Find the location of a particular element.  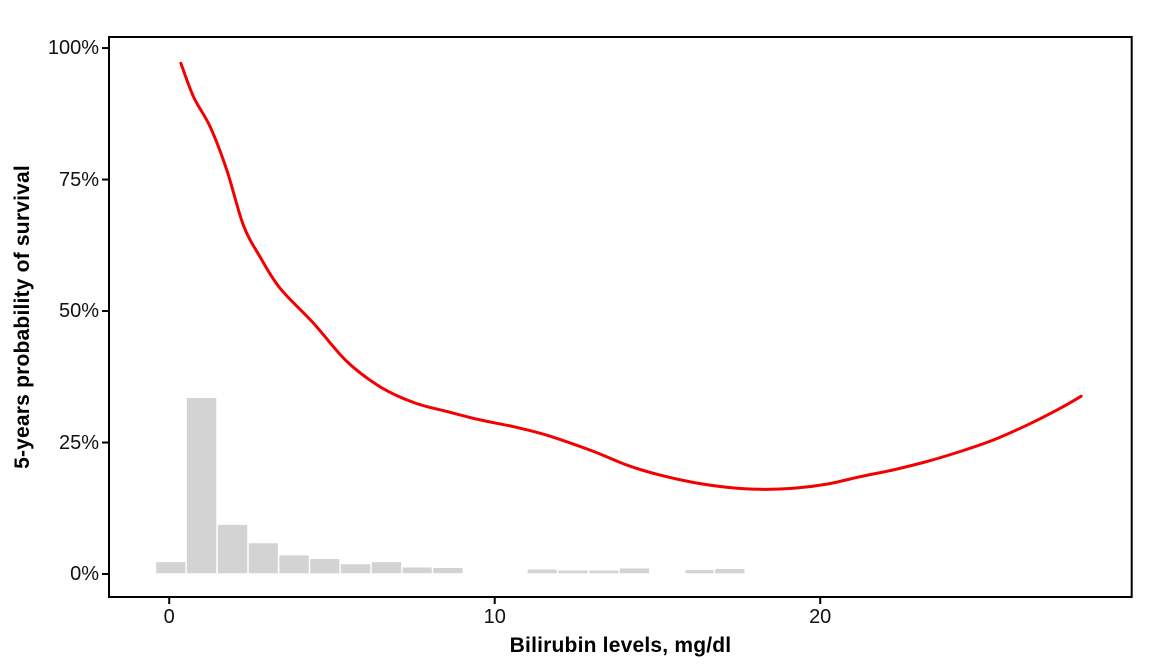

y-tick-label: 25% is located at coordinates (78, 442).